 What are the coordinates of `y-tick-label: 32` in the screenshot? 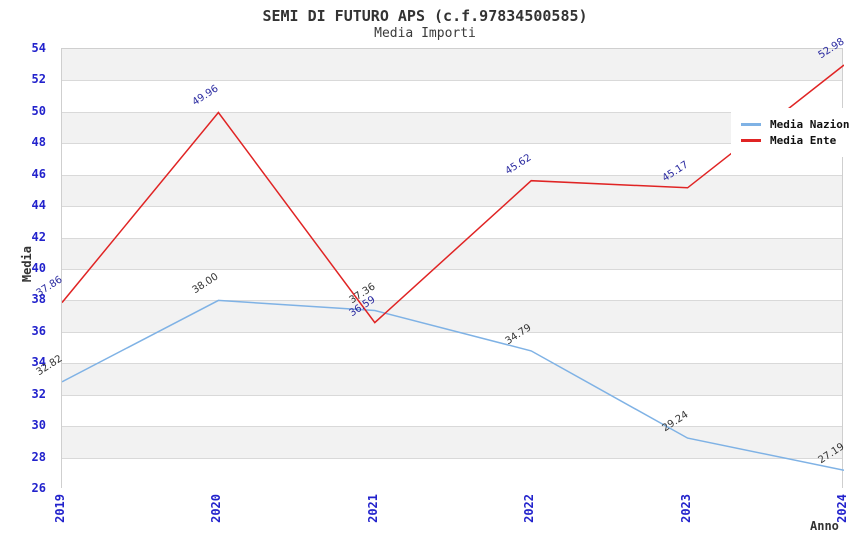 It's located at (38, 393).